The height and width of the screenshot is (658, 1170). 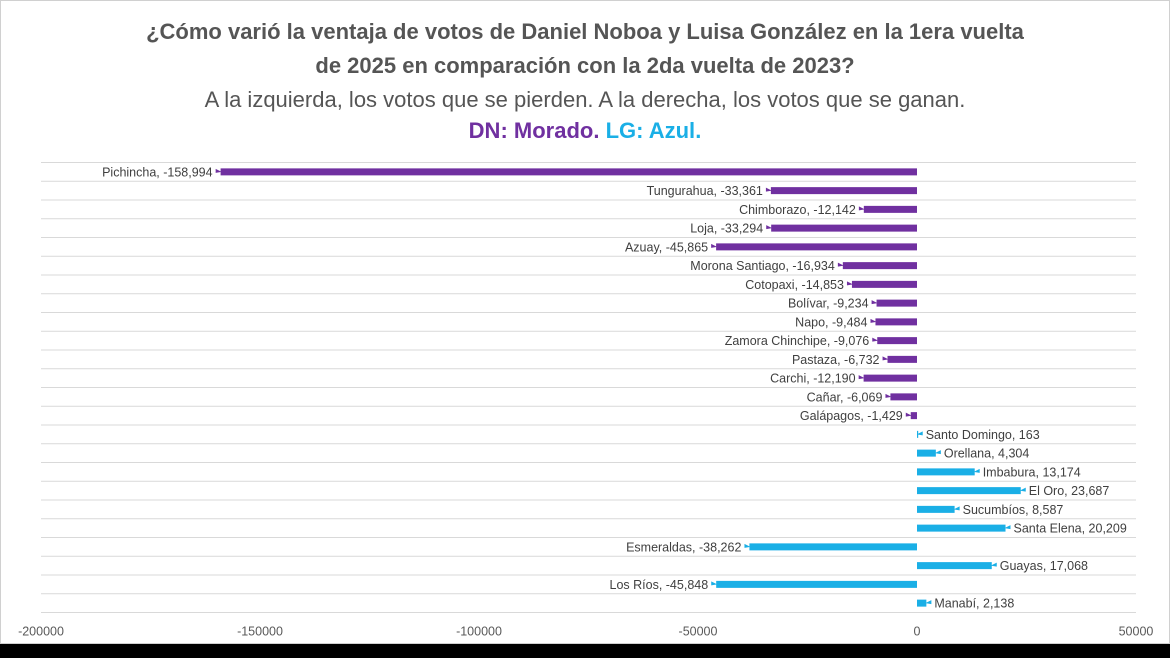 What do you see at coordinates (890, 378) in the screenshot?
I see `bar-carchi` at bounding box center [890, 378].